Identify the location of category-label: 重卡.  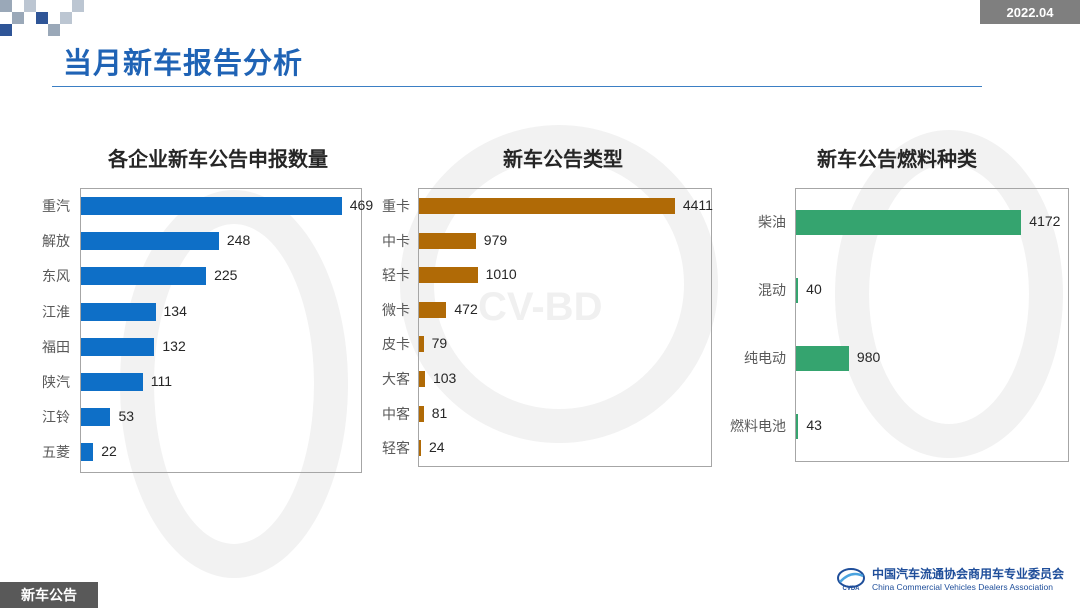
(396, 207).